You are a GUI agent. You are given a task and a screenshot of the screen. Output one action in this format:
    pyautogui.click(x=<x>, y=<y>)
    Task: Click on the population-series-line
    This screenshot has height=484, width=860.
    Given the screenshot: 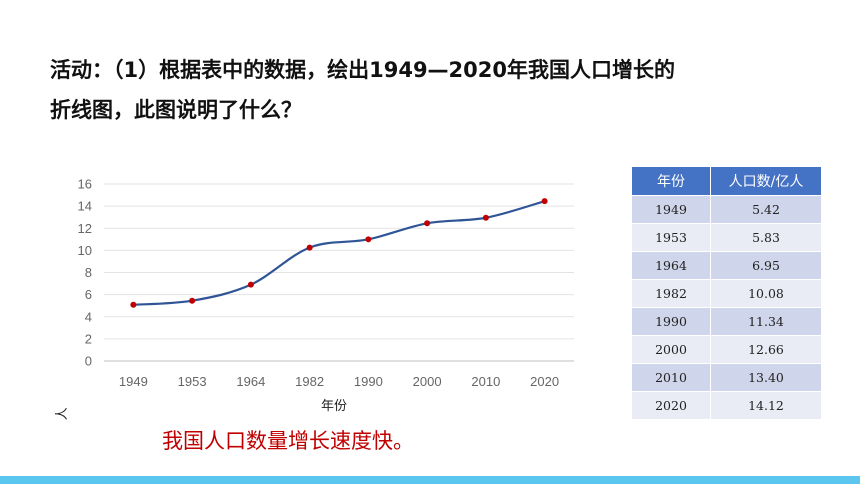 What is the action you would take?
    pyautogui.click(x=339, y=253)
    